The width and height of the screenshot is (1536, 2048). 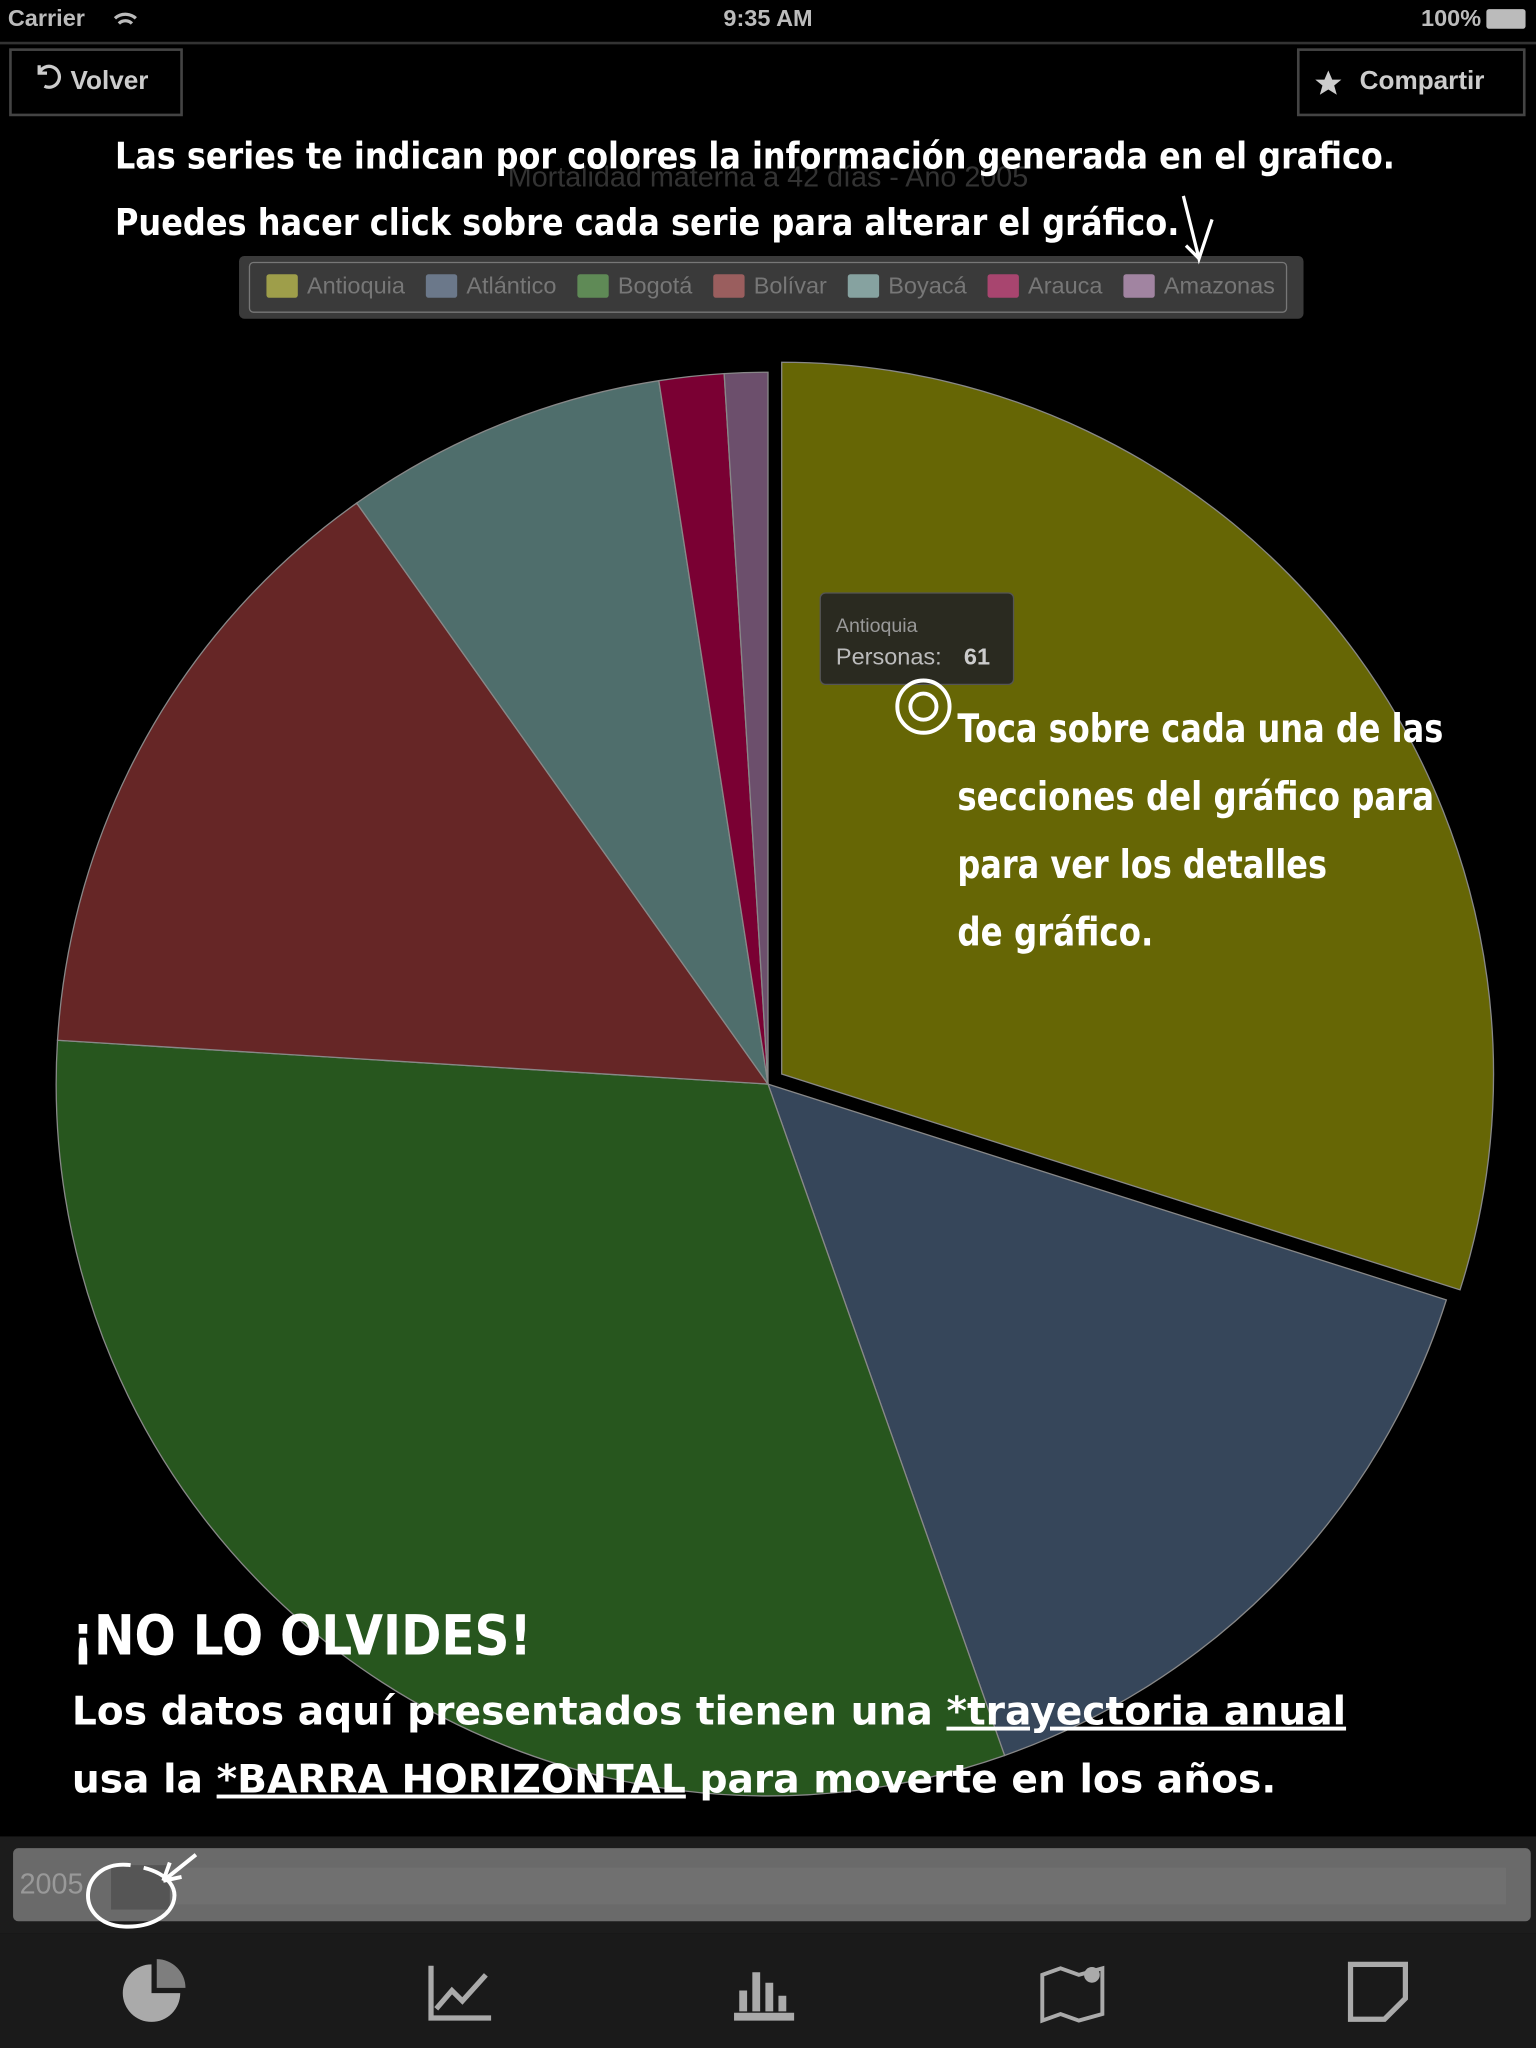 I want to click on text-part: usa la, so click(x=144, y=1779).